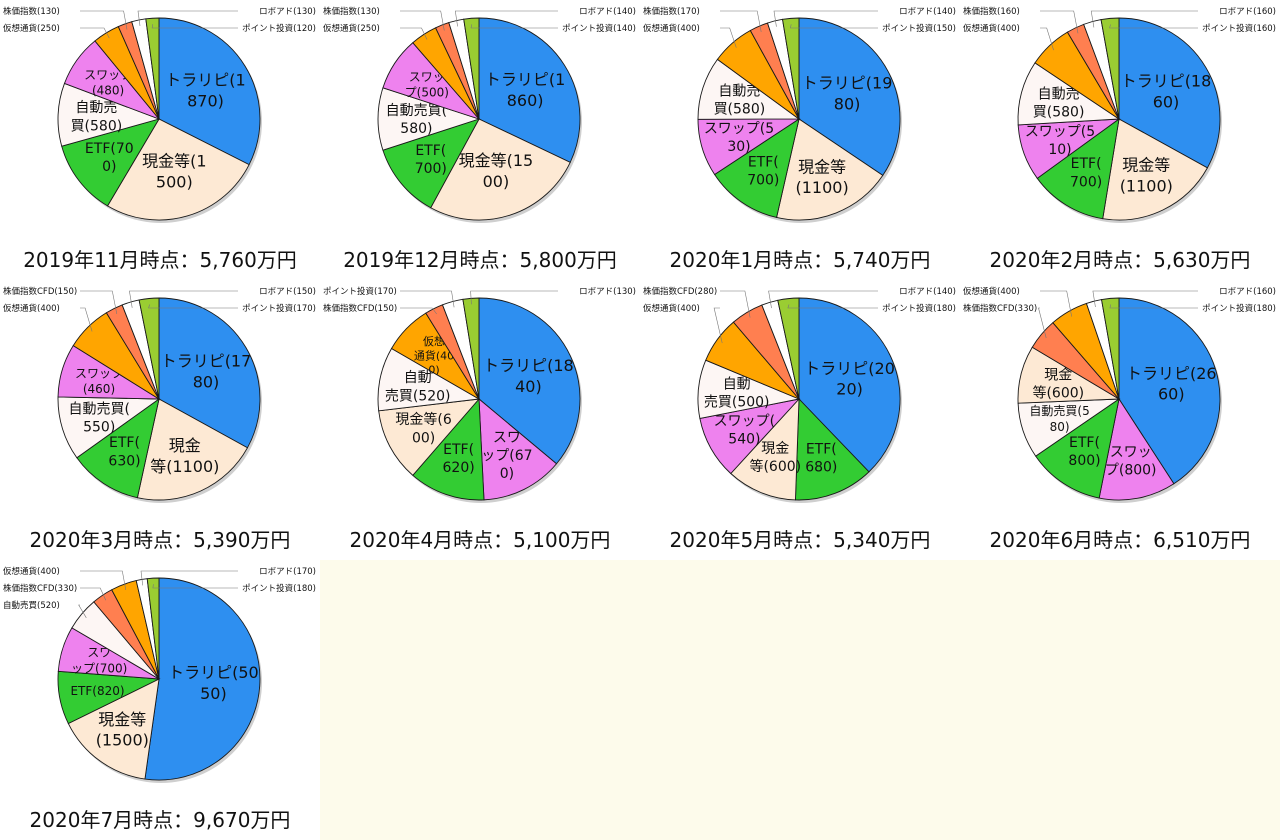  I want to click on slice-label: 仮想, so click(434, 341).